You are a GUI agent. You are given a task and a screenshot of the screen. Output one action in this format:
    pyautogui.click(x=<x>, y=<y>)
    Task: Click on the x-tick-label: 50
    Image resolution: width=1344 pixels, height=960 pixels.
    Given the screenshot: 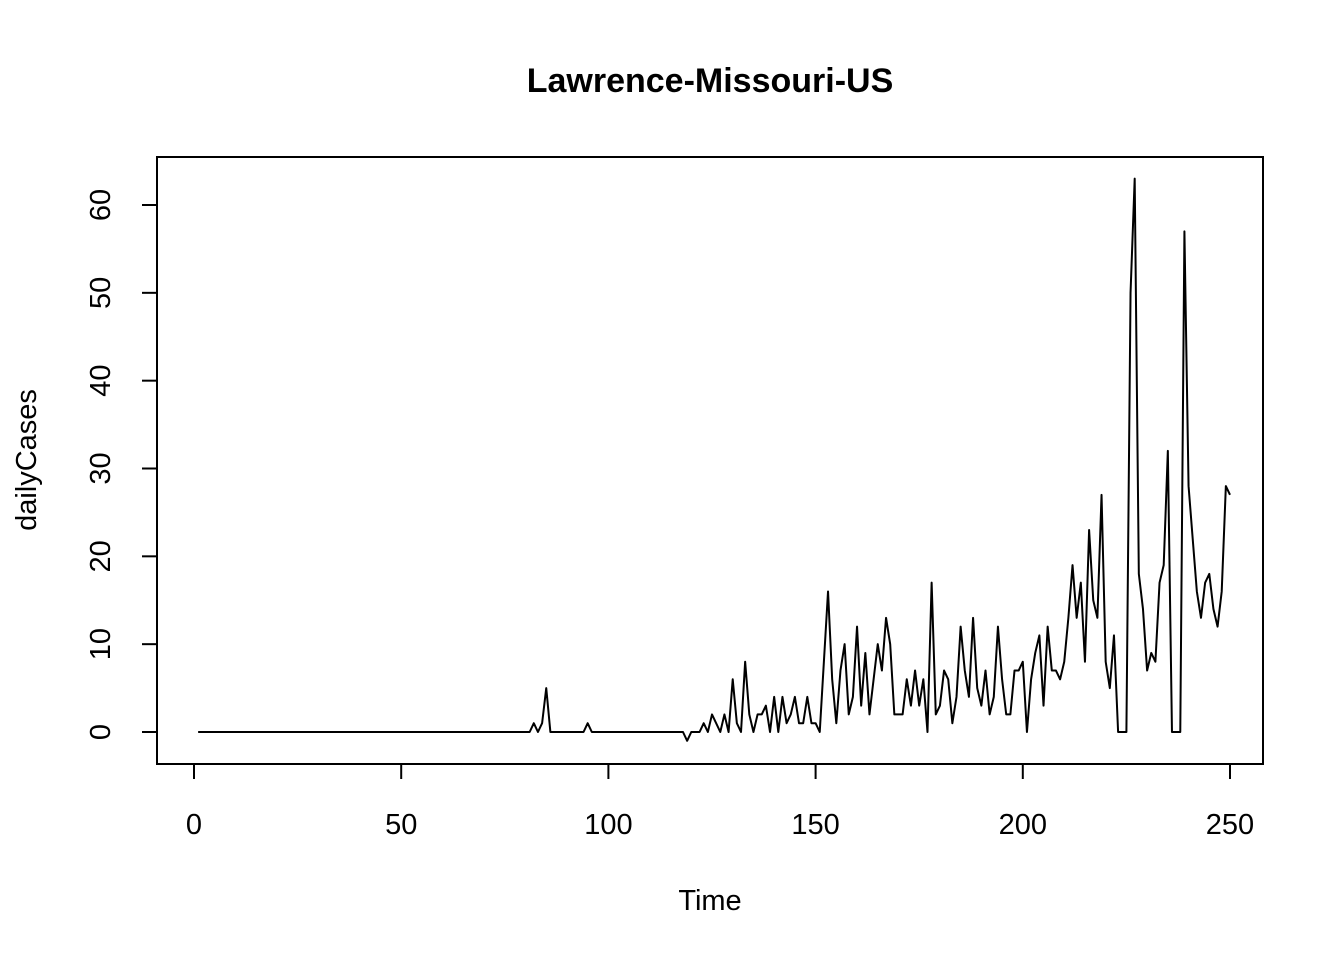 What is the action you would take?
    pyautogui.click(x=401, y=825)
    